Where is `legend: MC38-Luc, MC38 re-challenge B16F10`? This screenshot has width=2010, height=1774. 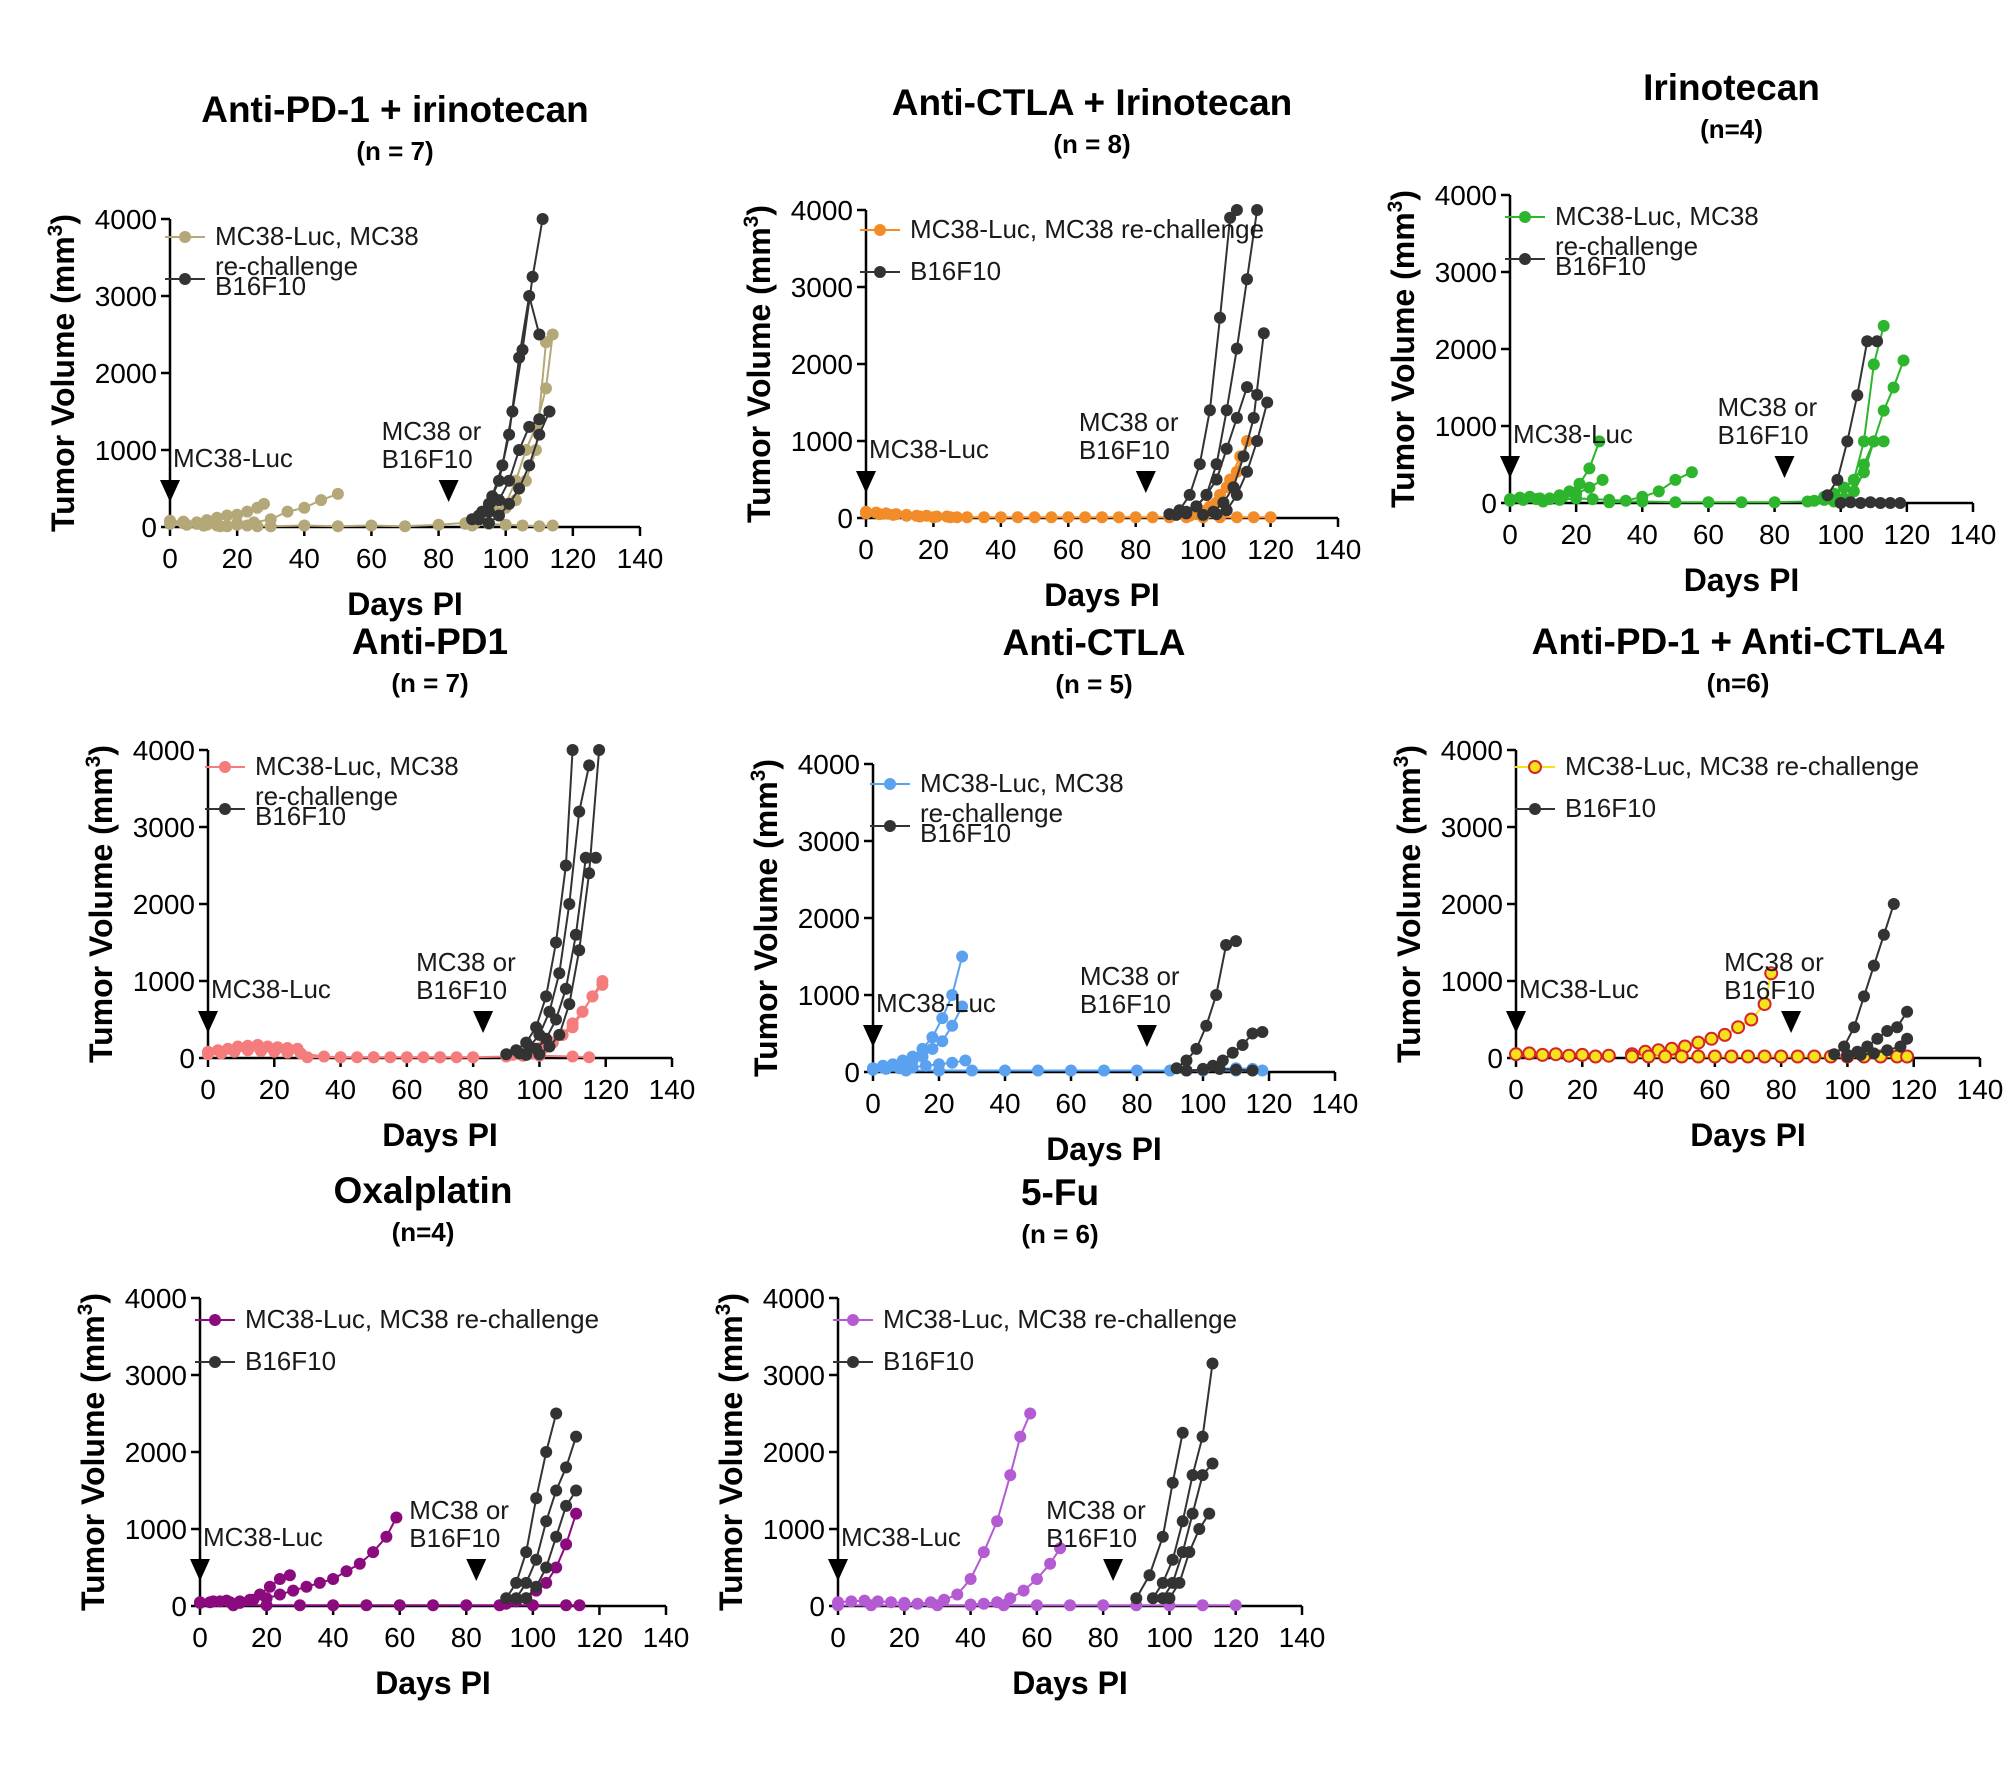 legend: MC38-Luc, MC38 re-challenge B16F10 is located at coordinates (397, 1340).